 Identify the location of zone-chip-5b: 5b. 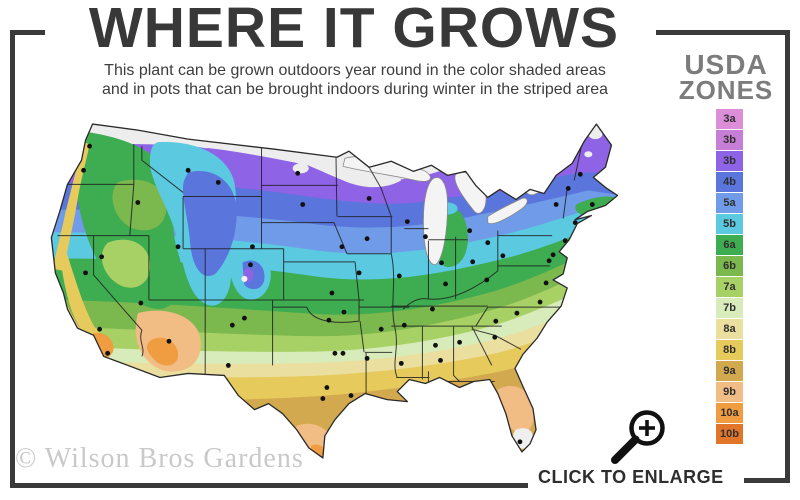
(729, 224).